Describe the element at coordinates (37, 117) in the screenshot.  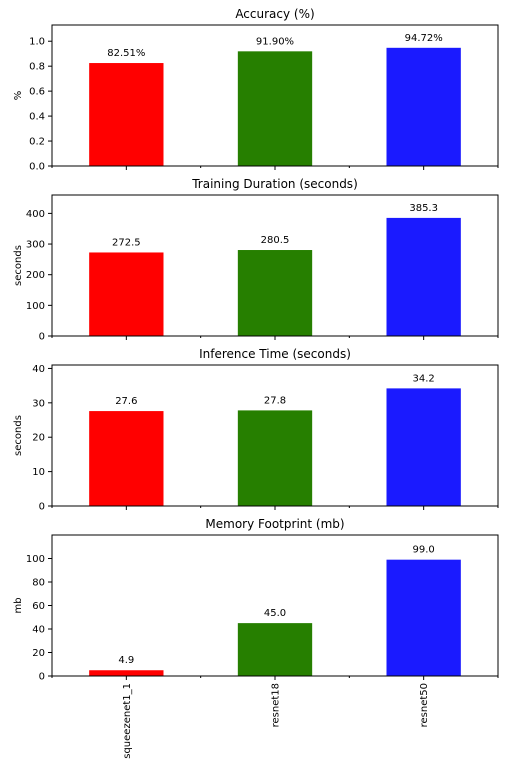
I see `y-tick-label: 0.4` at that location.